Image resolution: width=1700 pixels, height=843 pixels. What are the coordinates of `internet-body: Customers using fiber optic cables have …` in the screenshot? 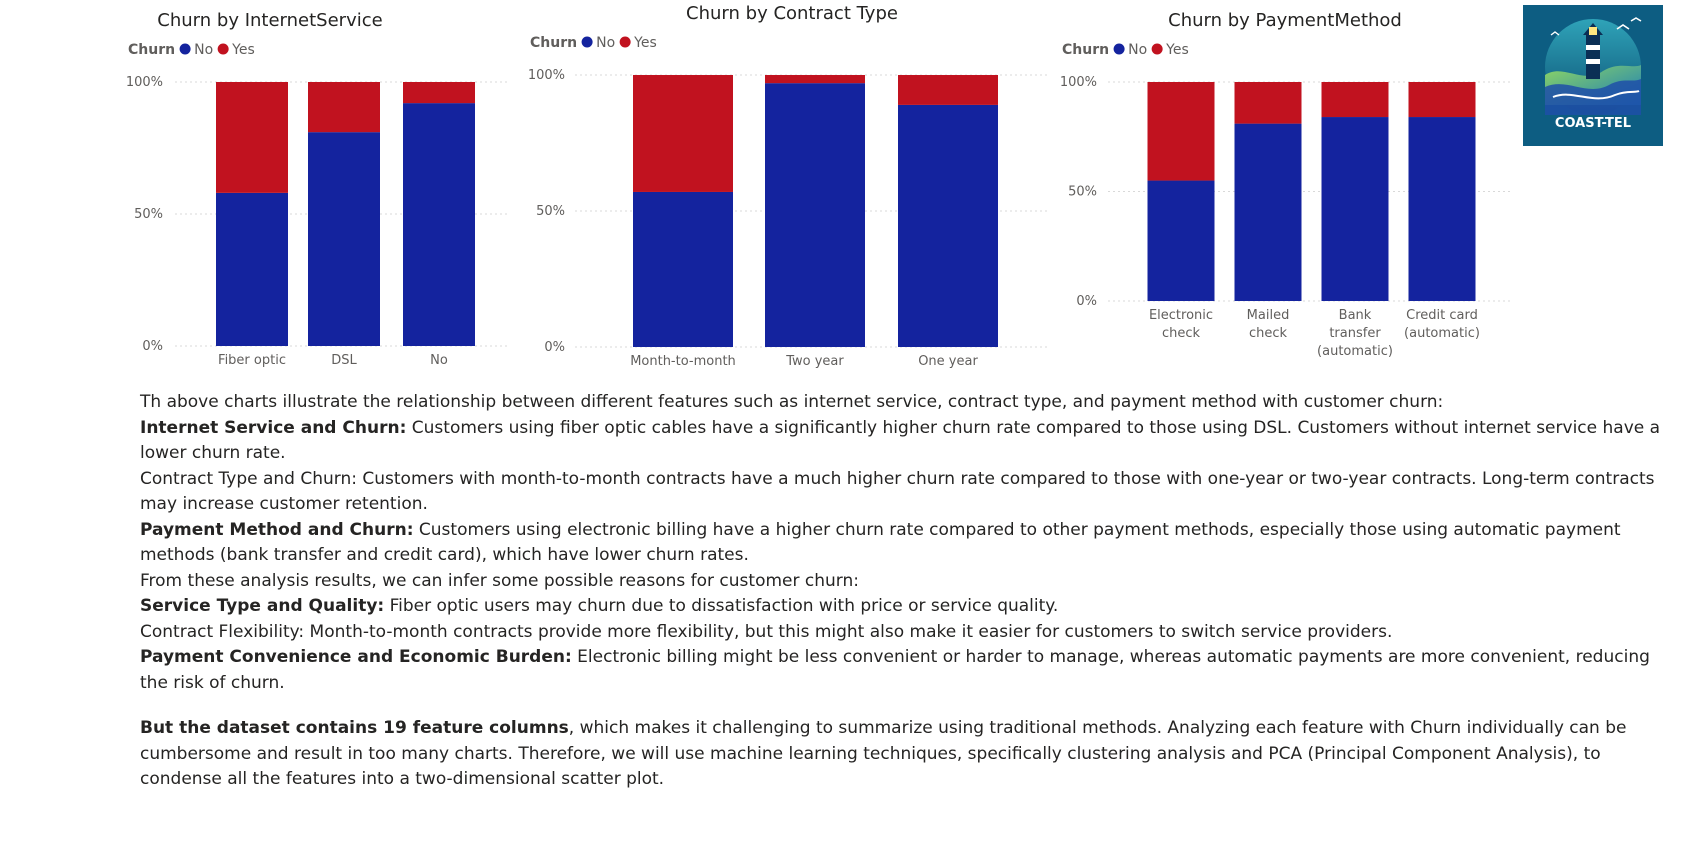 It's located at (900, 440).